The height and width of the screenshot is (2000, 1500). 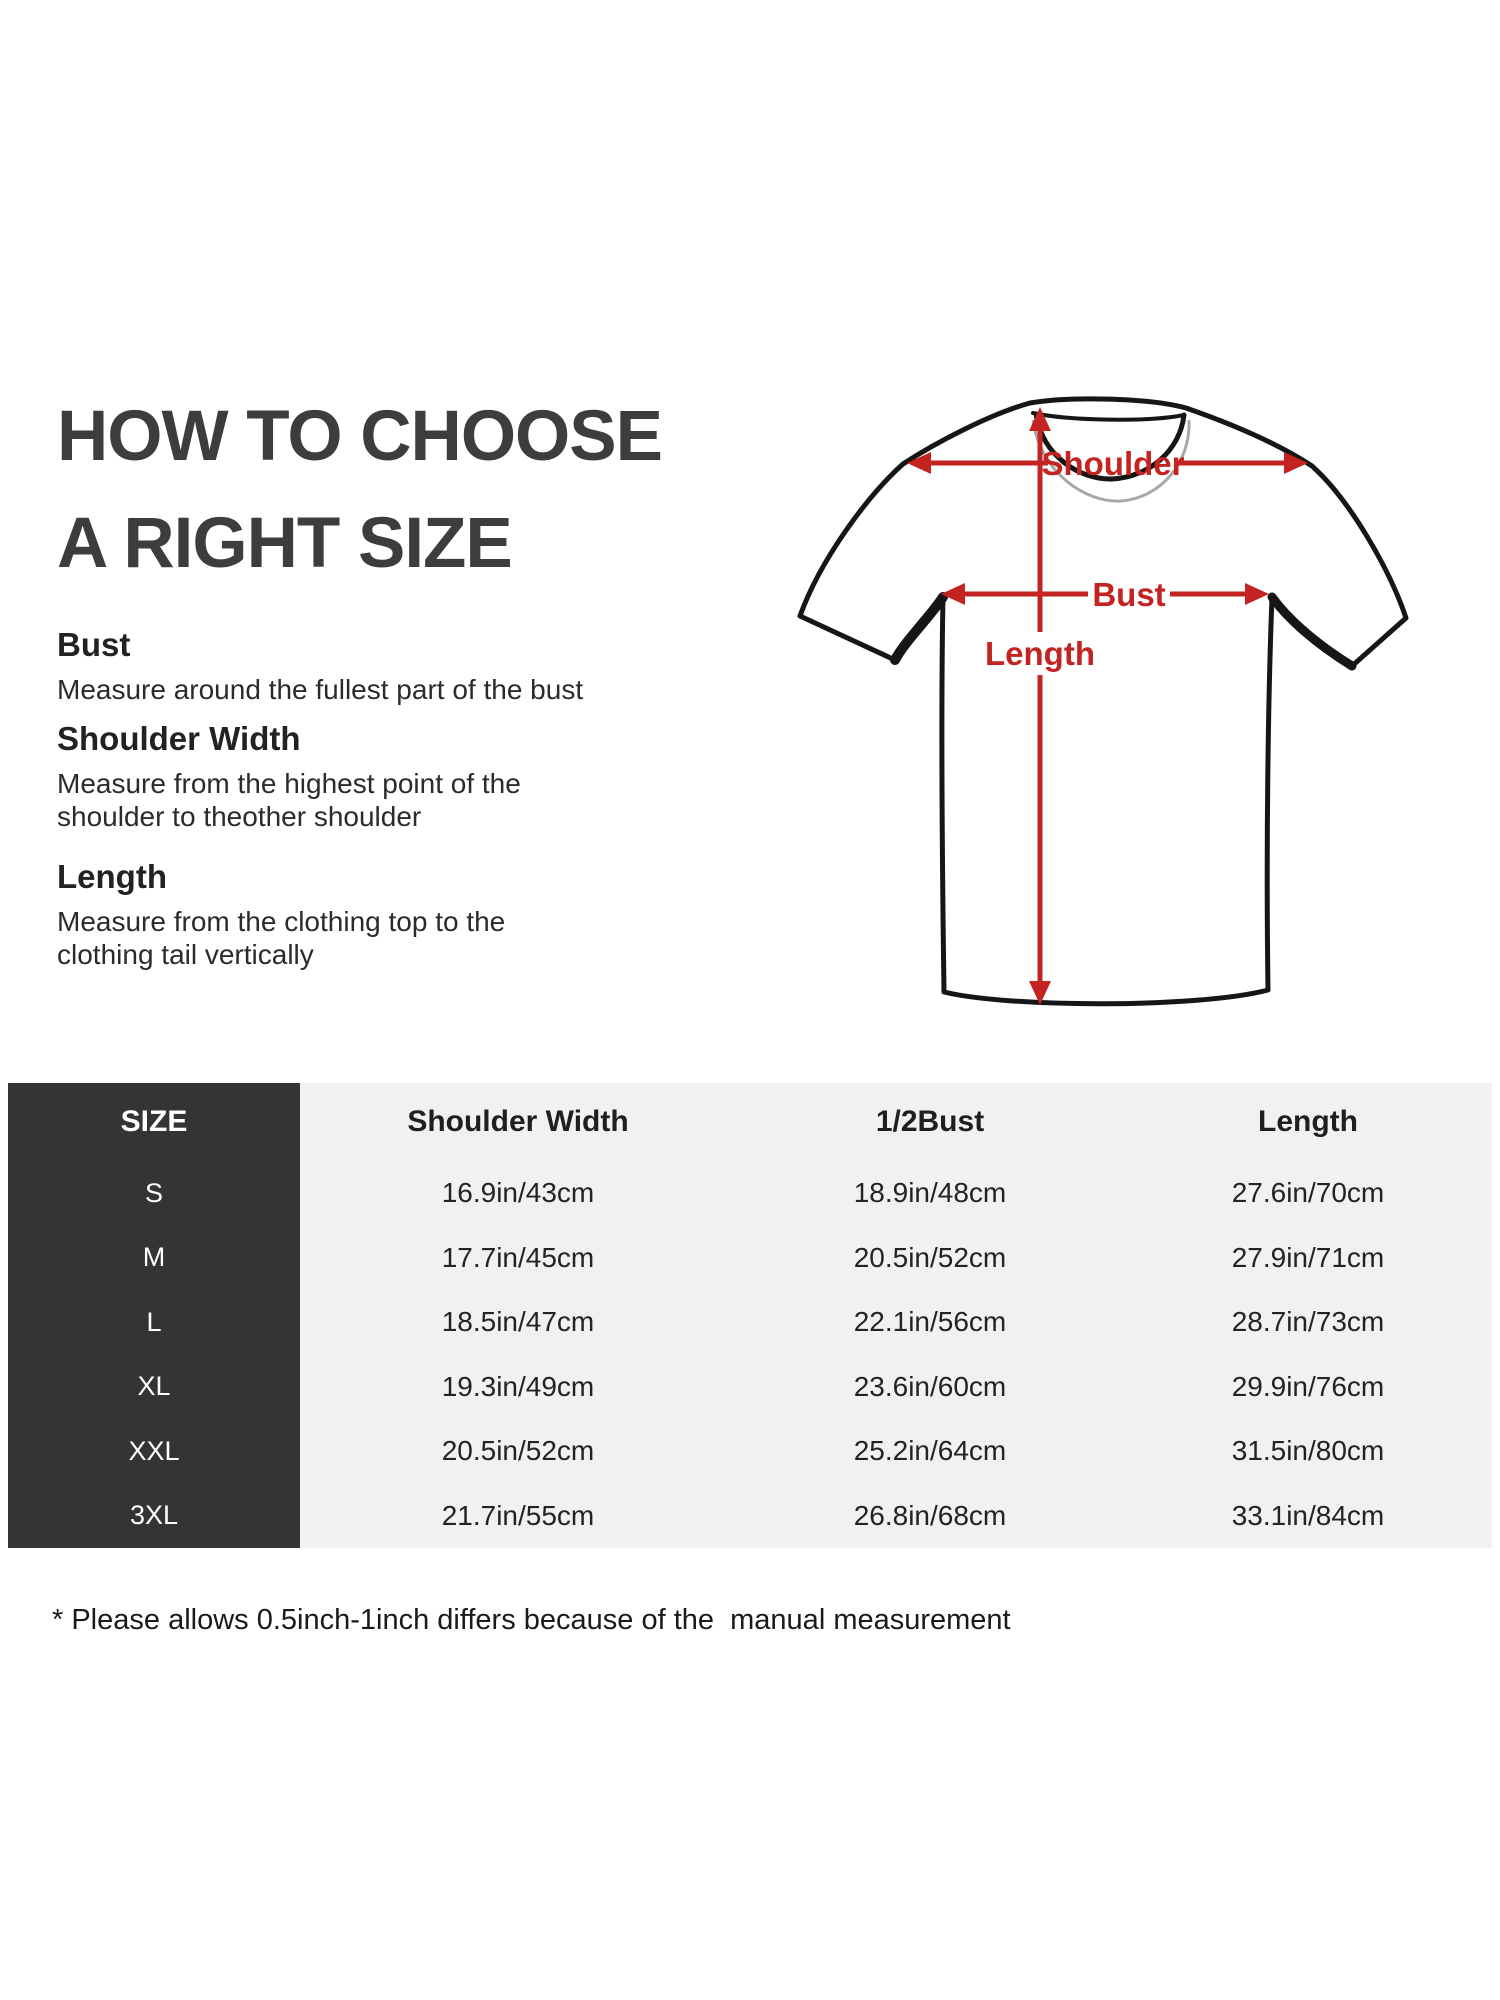 What do you see at coordinates (154, 1122) in the screenshot?
I see `size-table-header-size: SIZE` at bounding box center [154, 1122].